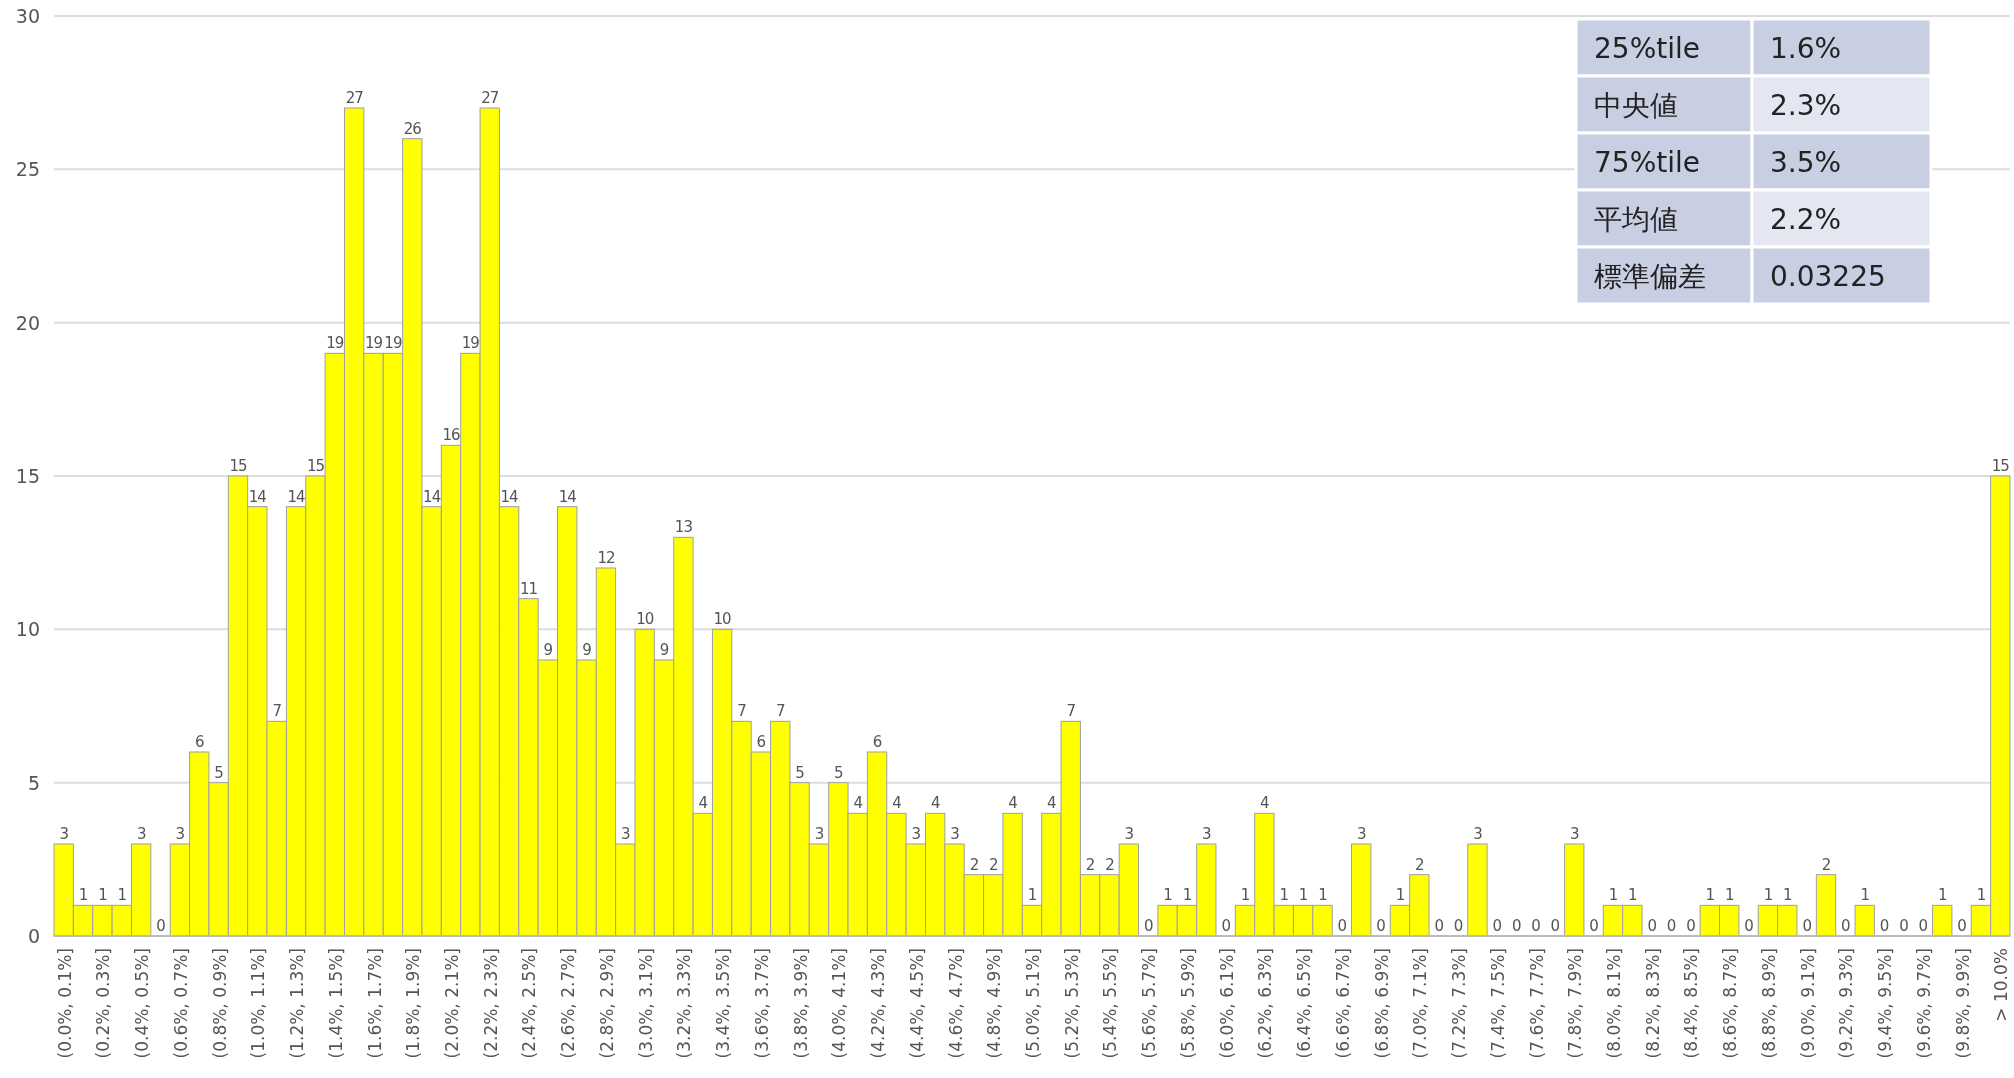  I want to click on annotation: 1.6%, so click(1806, 48).